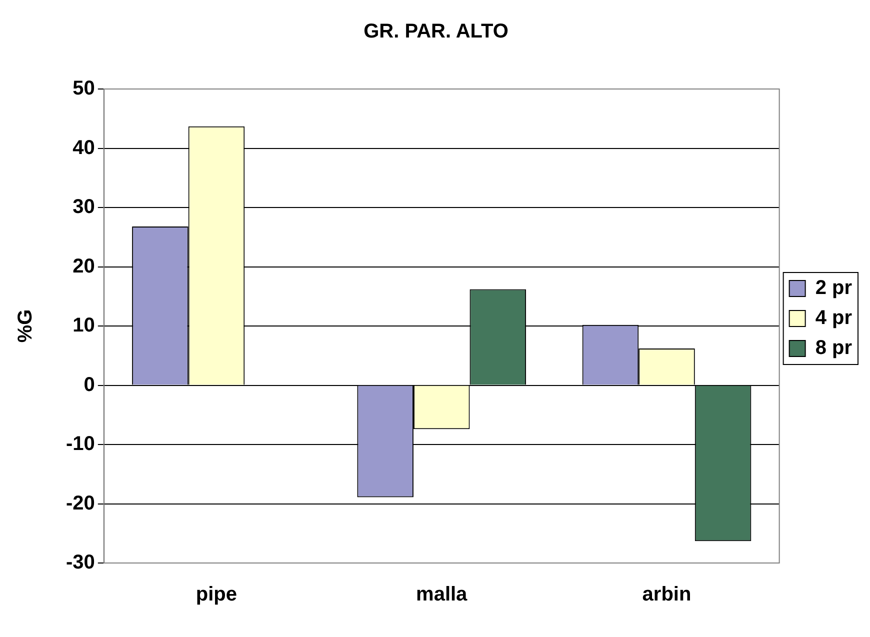  Describe the element at coordinates (833, 318) in the screenshot. I see `legend-label: 4 pr` at that location.